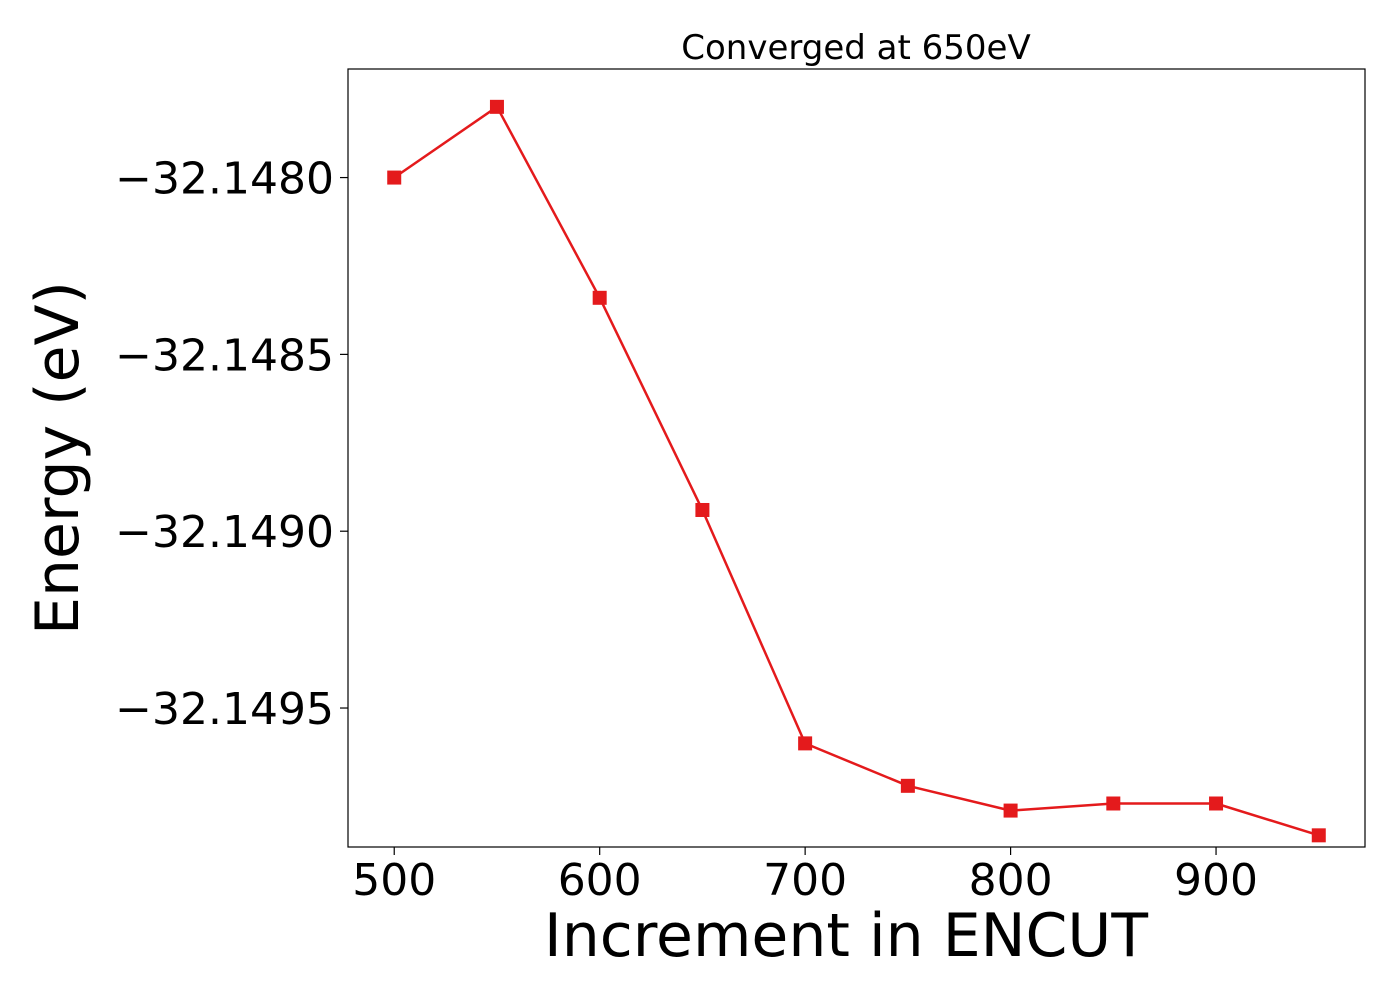 The width and height of the screenshot is (1400, 1000). I want to click on x-axis: 500 600 700 800 900, so click(805, 876).